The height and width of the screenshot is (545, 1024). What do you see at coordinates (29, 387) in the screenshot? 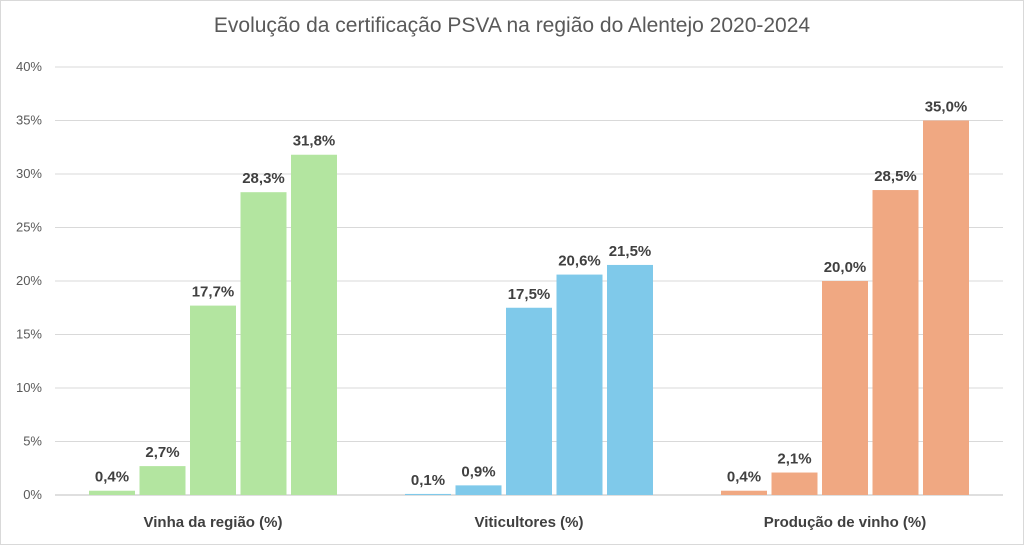
I see `y-tick-label: 10%` at bounding box center [29, 387].